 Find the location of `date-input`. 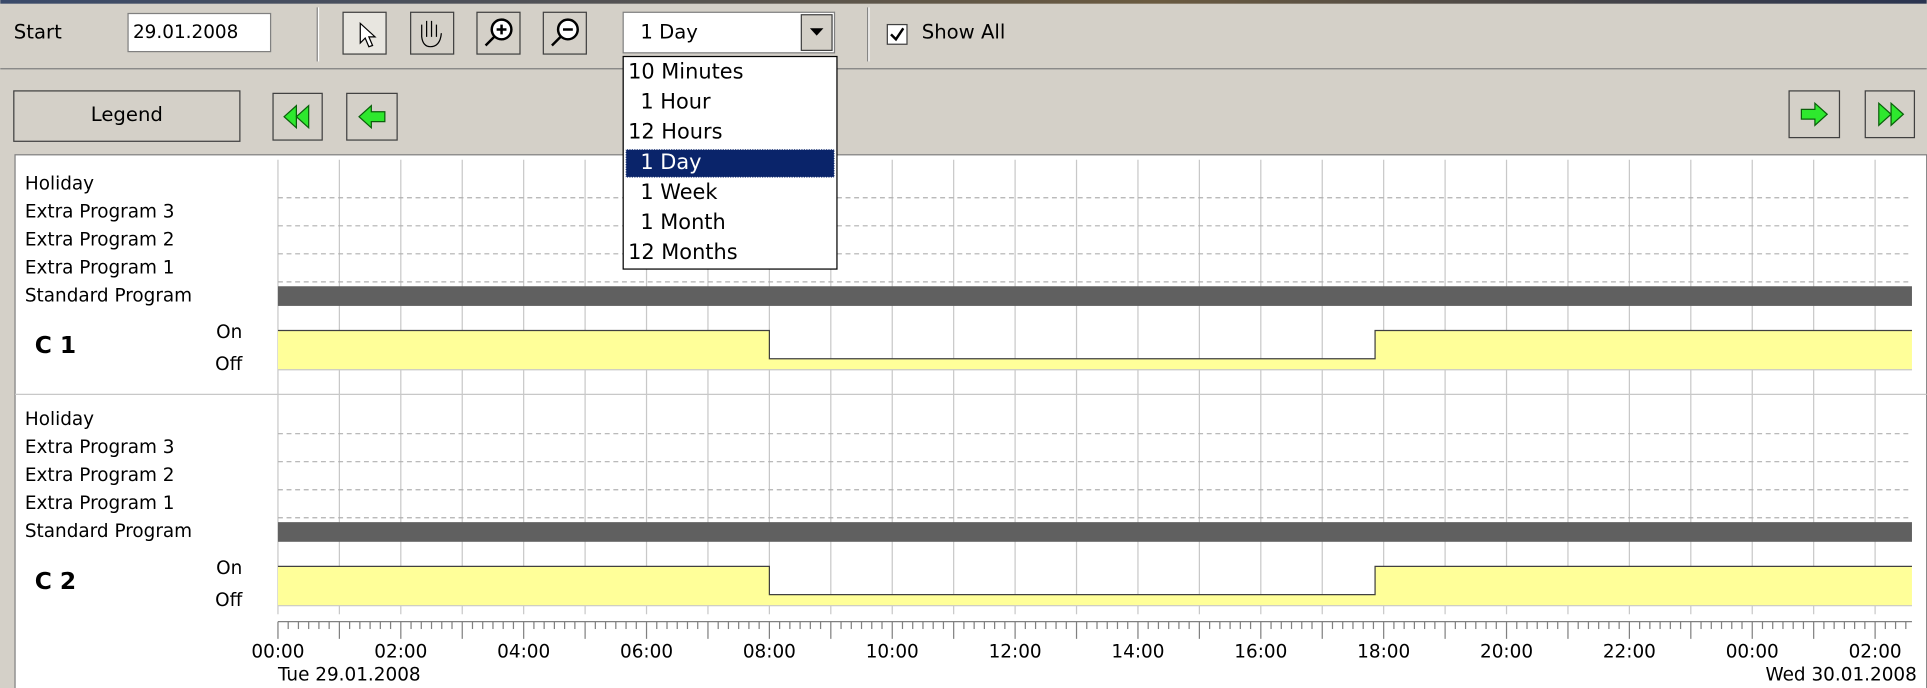

date-input is located at coordinates (199, 32).